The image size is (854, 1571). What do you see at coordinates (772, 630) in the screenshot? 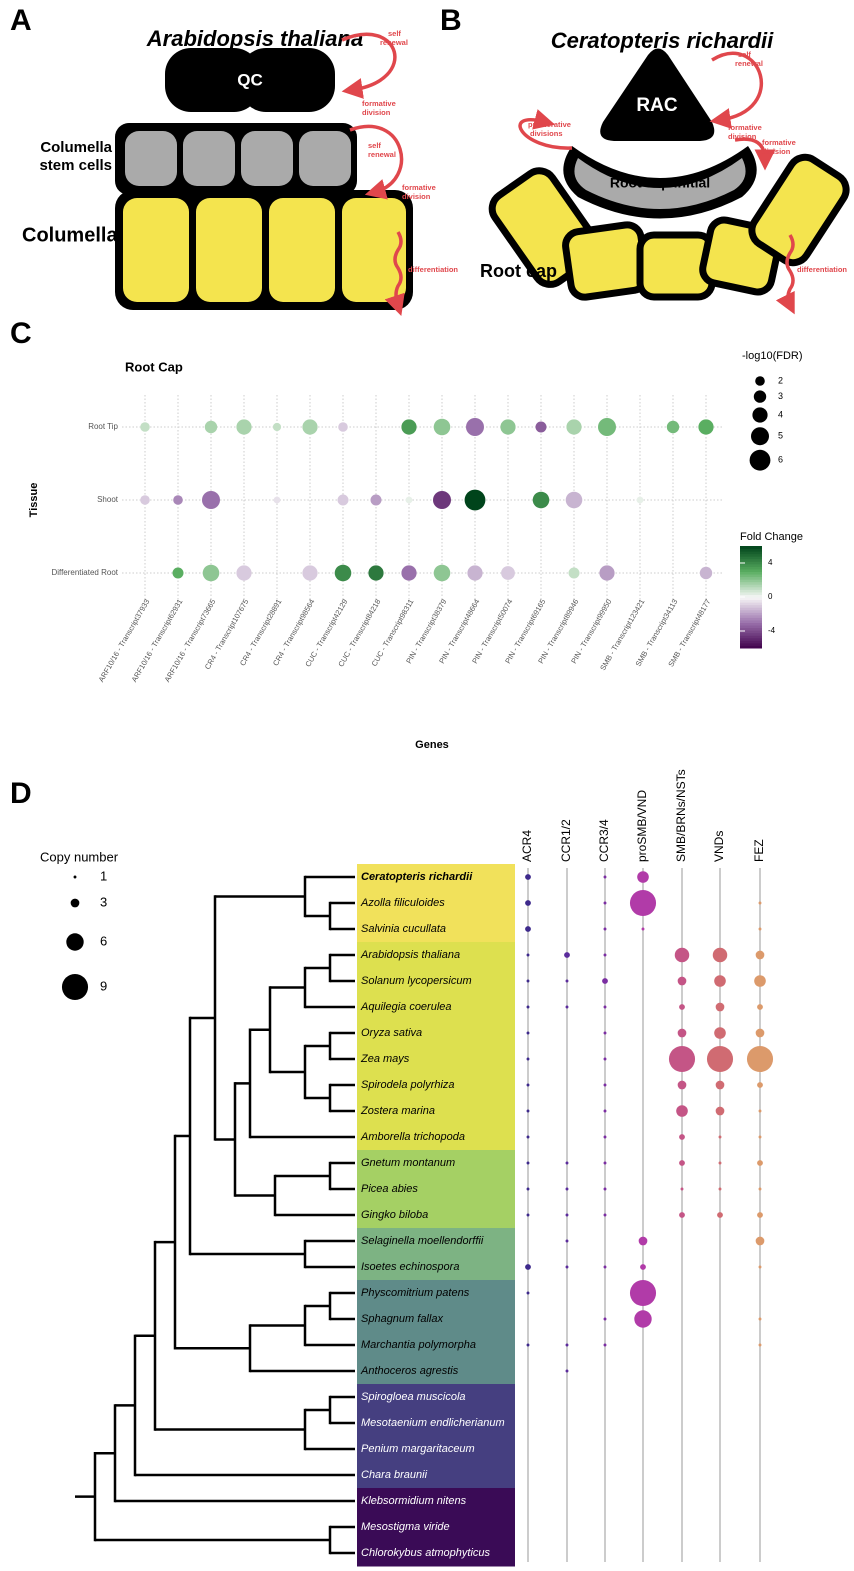
I see `colorbar-label: -4` at bounding box center [772, 630].